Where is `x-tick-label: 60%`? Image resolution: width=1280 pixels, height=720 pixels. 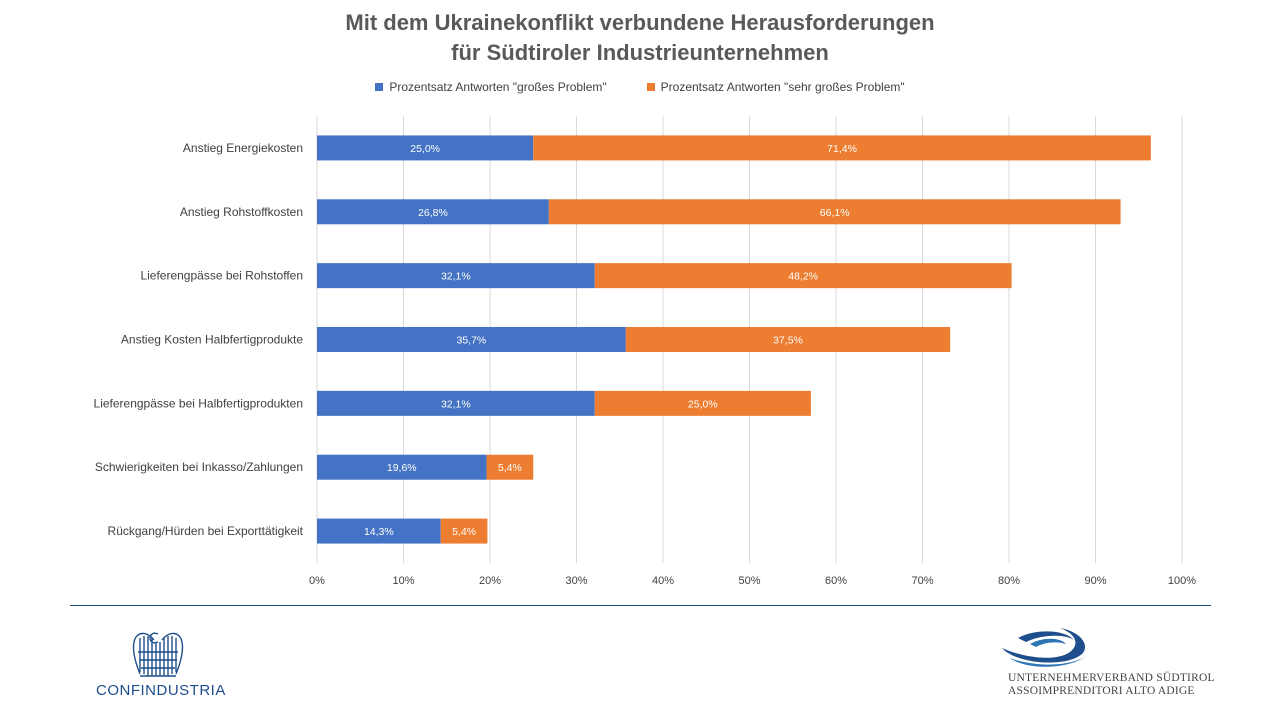 x-tick-label: 60% is located at coordinates (836, 581).